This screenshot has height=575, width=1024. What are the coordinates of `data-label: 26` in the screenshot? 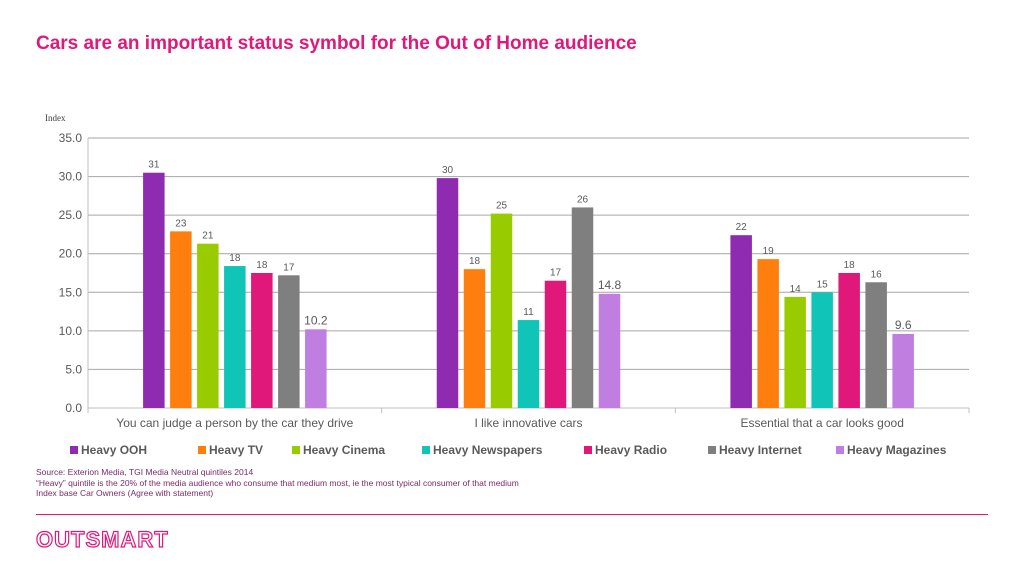 It's located at (583, 199).